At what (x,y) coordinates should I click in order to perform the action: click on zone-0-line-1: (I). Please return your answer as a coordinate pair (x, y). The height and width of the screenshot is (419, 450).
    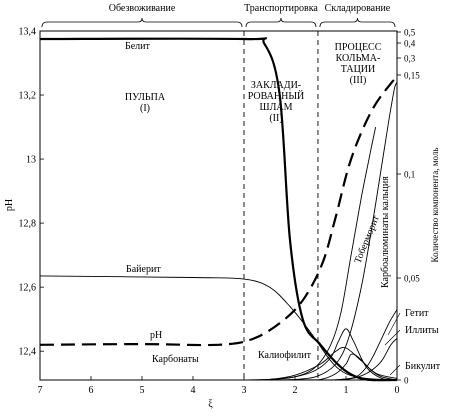
    Looking at the image, I should click on (145, 108).